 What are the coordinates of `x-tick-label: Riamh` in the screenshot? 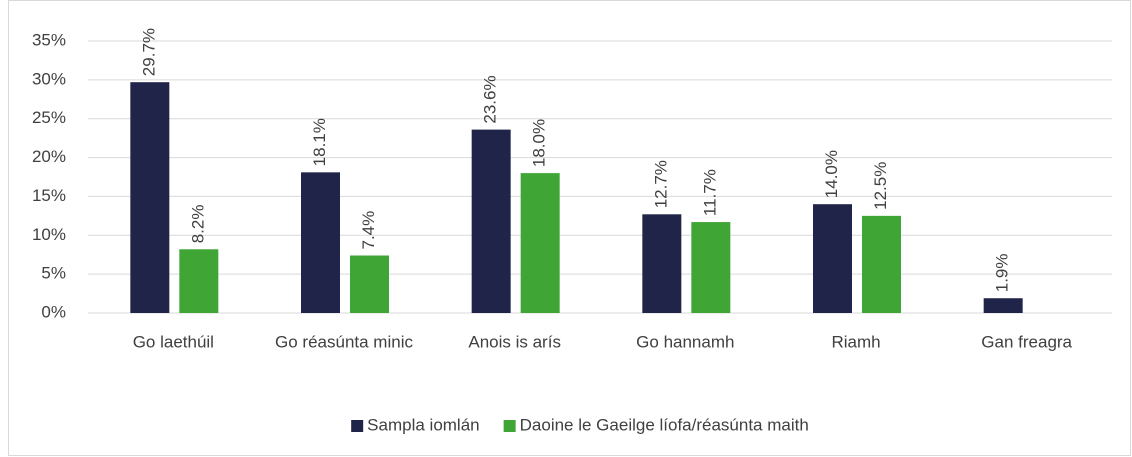 It's located at (855, 341).